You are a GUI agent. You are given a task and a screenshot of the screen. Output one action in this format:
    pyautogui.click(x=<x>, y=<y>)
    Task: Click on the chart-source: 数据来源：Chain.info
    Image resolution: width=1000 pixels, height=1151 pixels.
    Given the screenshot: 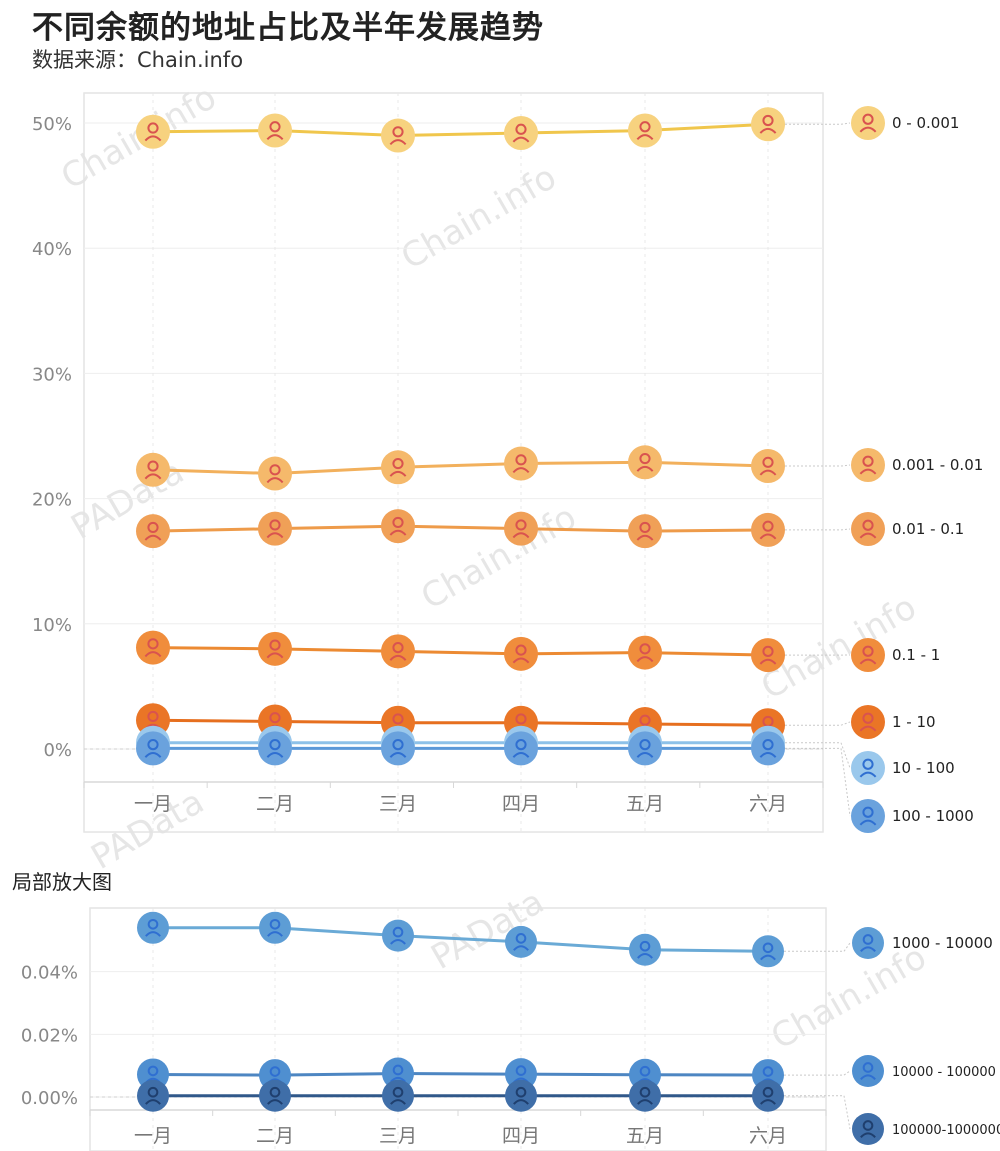 What is the action you would take?
    pyautogui.click(x=138, y=60)
    